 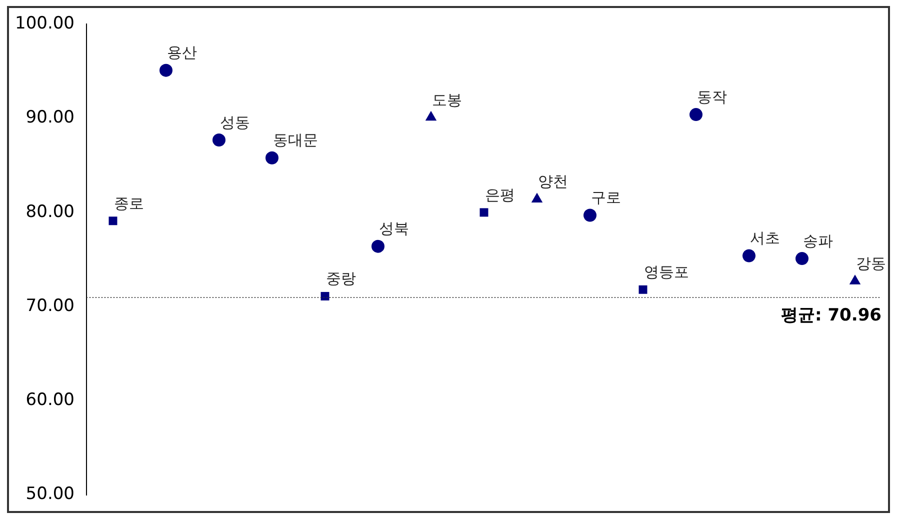 I want to click on data-label: 강동, so click(x=871, y=263).